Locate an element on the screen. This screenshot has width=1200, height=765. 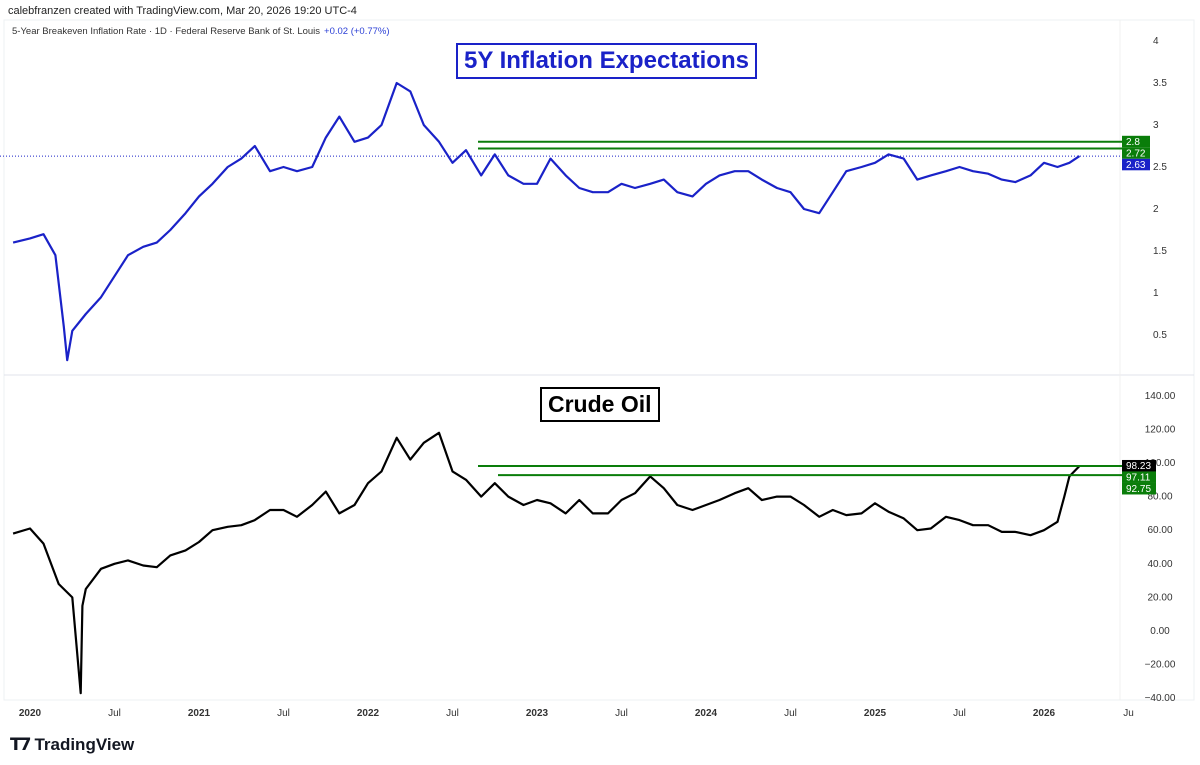
price-label: 97.11 is located at coordinates (1138, 477).